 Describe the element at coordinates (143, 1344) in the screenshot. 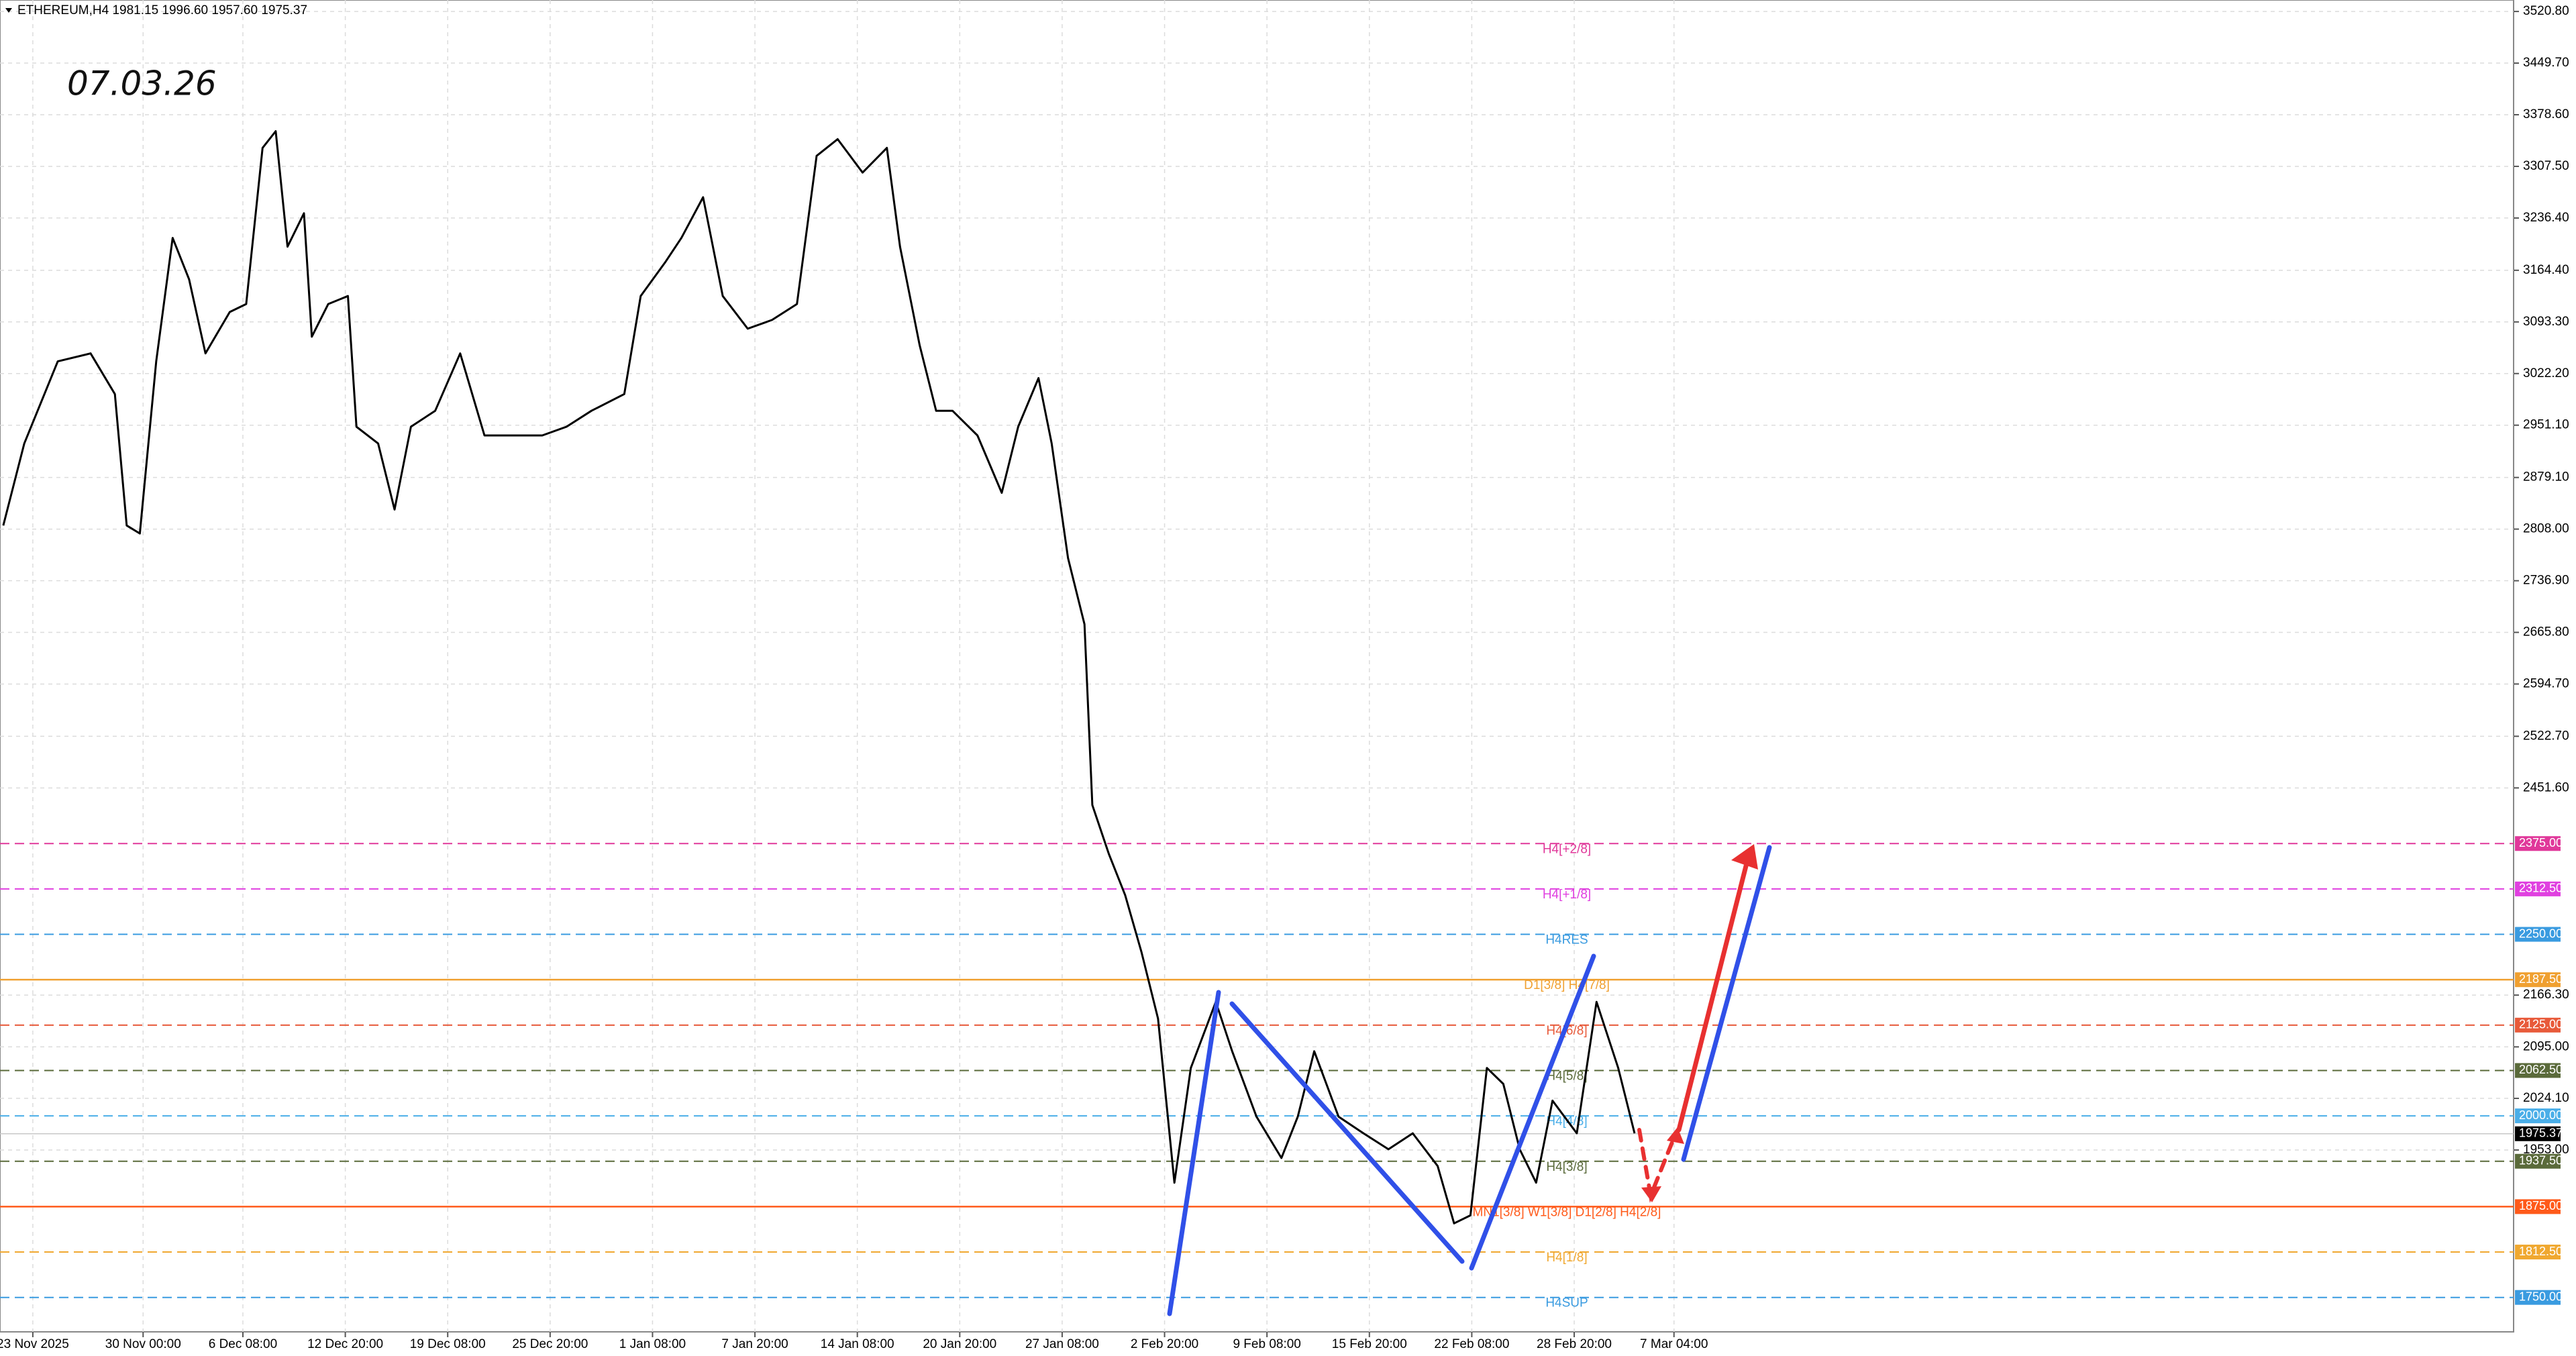

I see `x-tick-label: 30 Nov 00:00` at that location.